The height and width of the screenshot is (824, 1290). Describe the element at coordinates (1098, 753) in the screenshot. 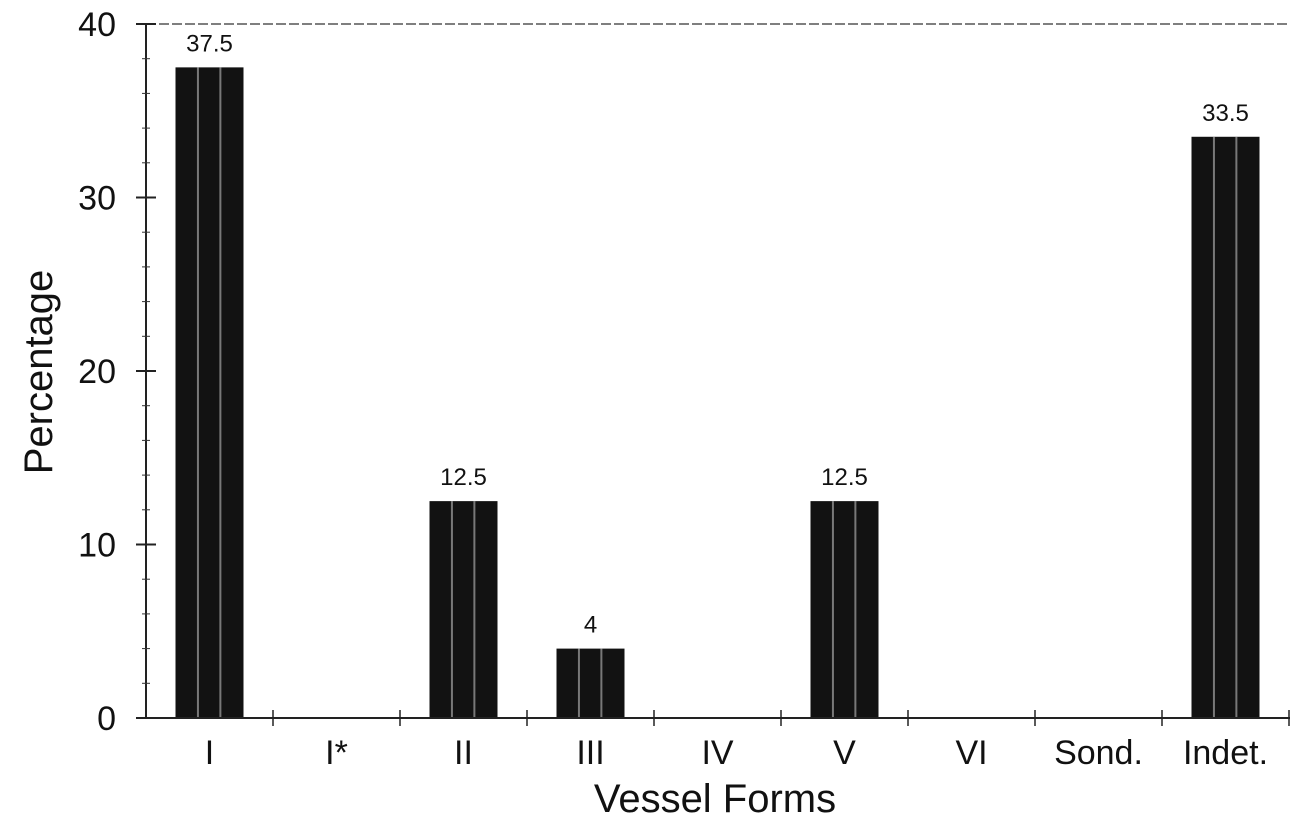

I see `x-tick-label: Sond.` at that location.